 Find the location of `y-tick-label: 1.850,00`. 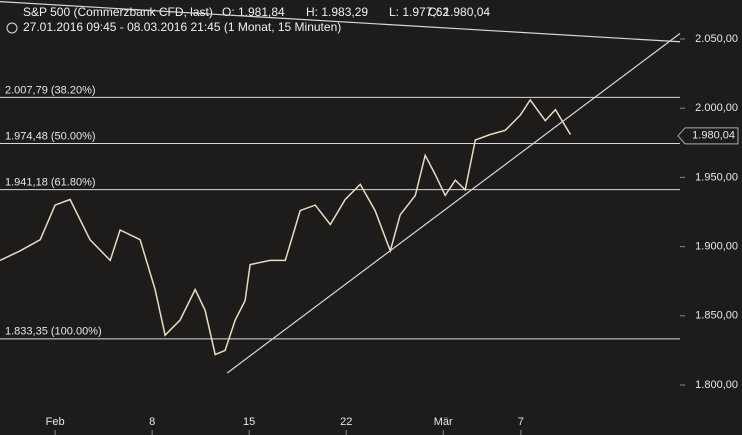

y-tick-label: 1.850,00 is located at coordinates (716, 316).